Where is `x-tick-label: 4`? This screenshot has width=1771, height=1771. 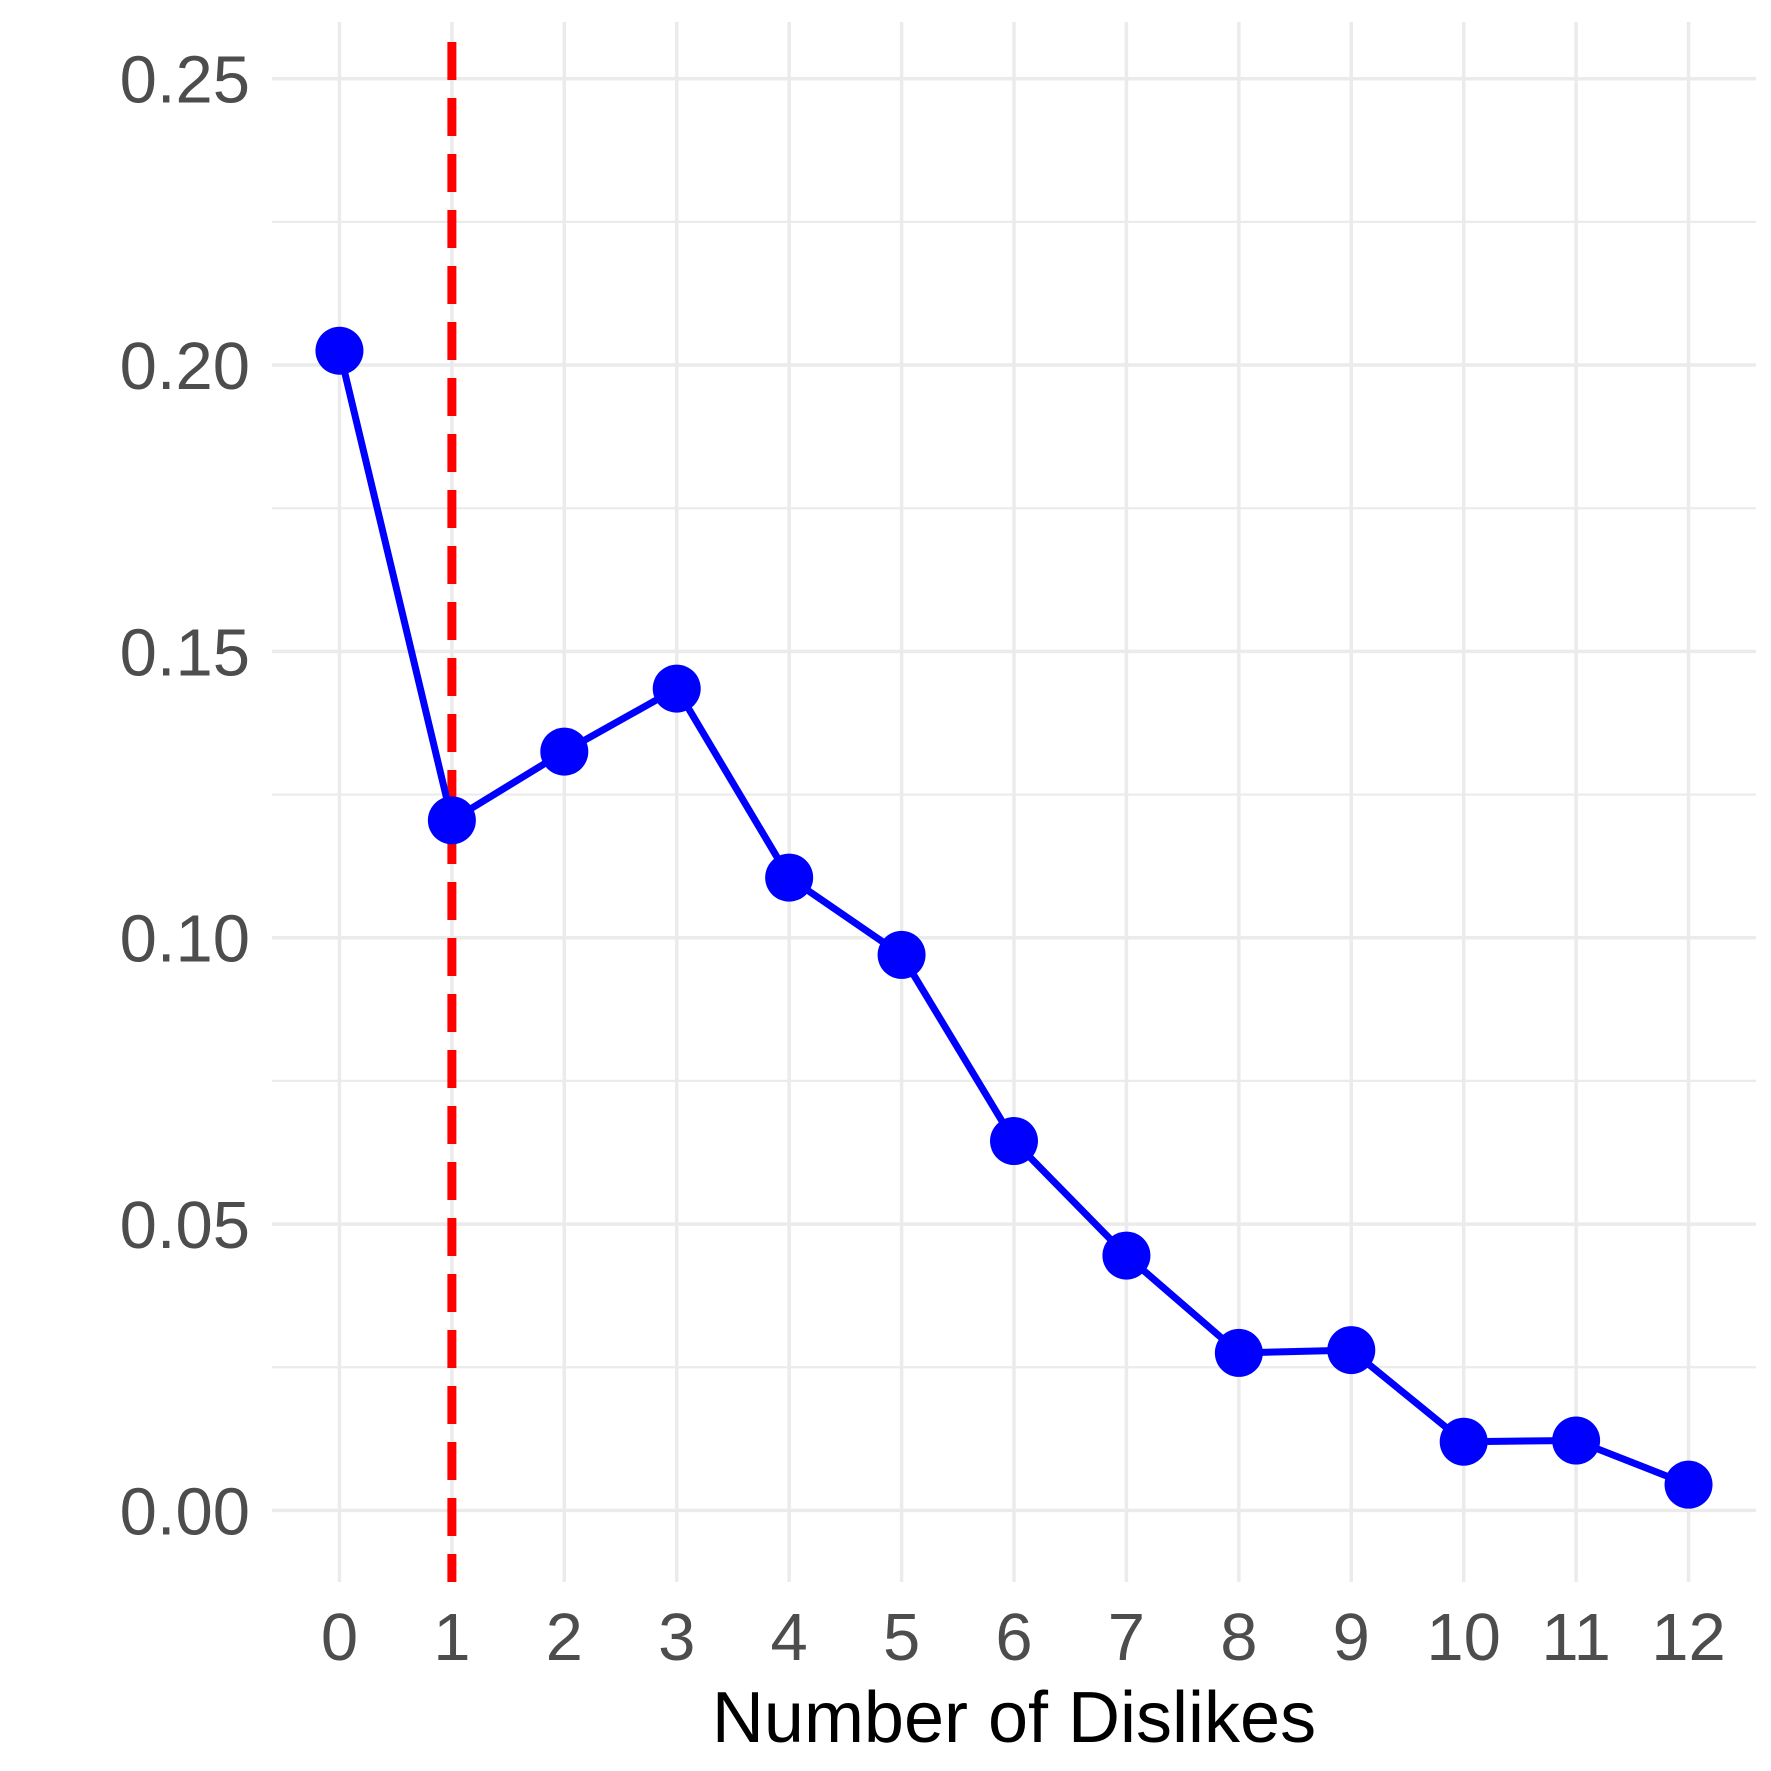 x-tick-label: 4 is located at coordinates (789, 1637).